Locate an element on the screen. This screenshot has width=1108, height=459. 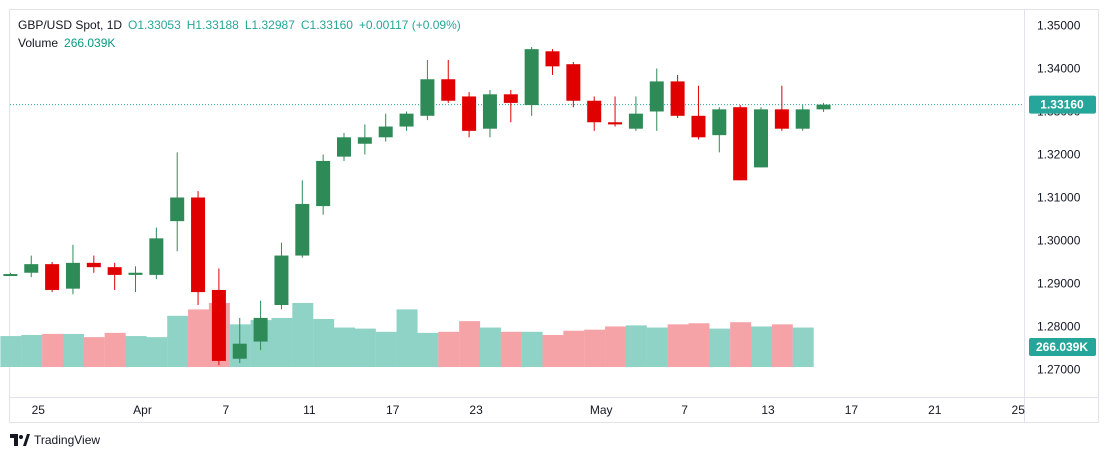
tradingview-logo: TradingView is located at coordinates (55, 440).